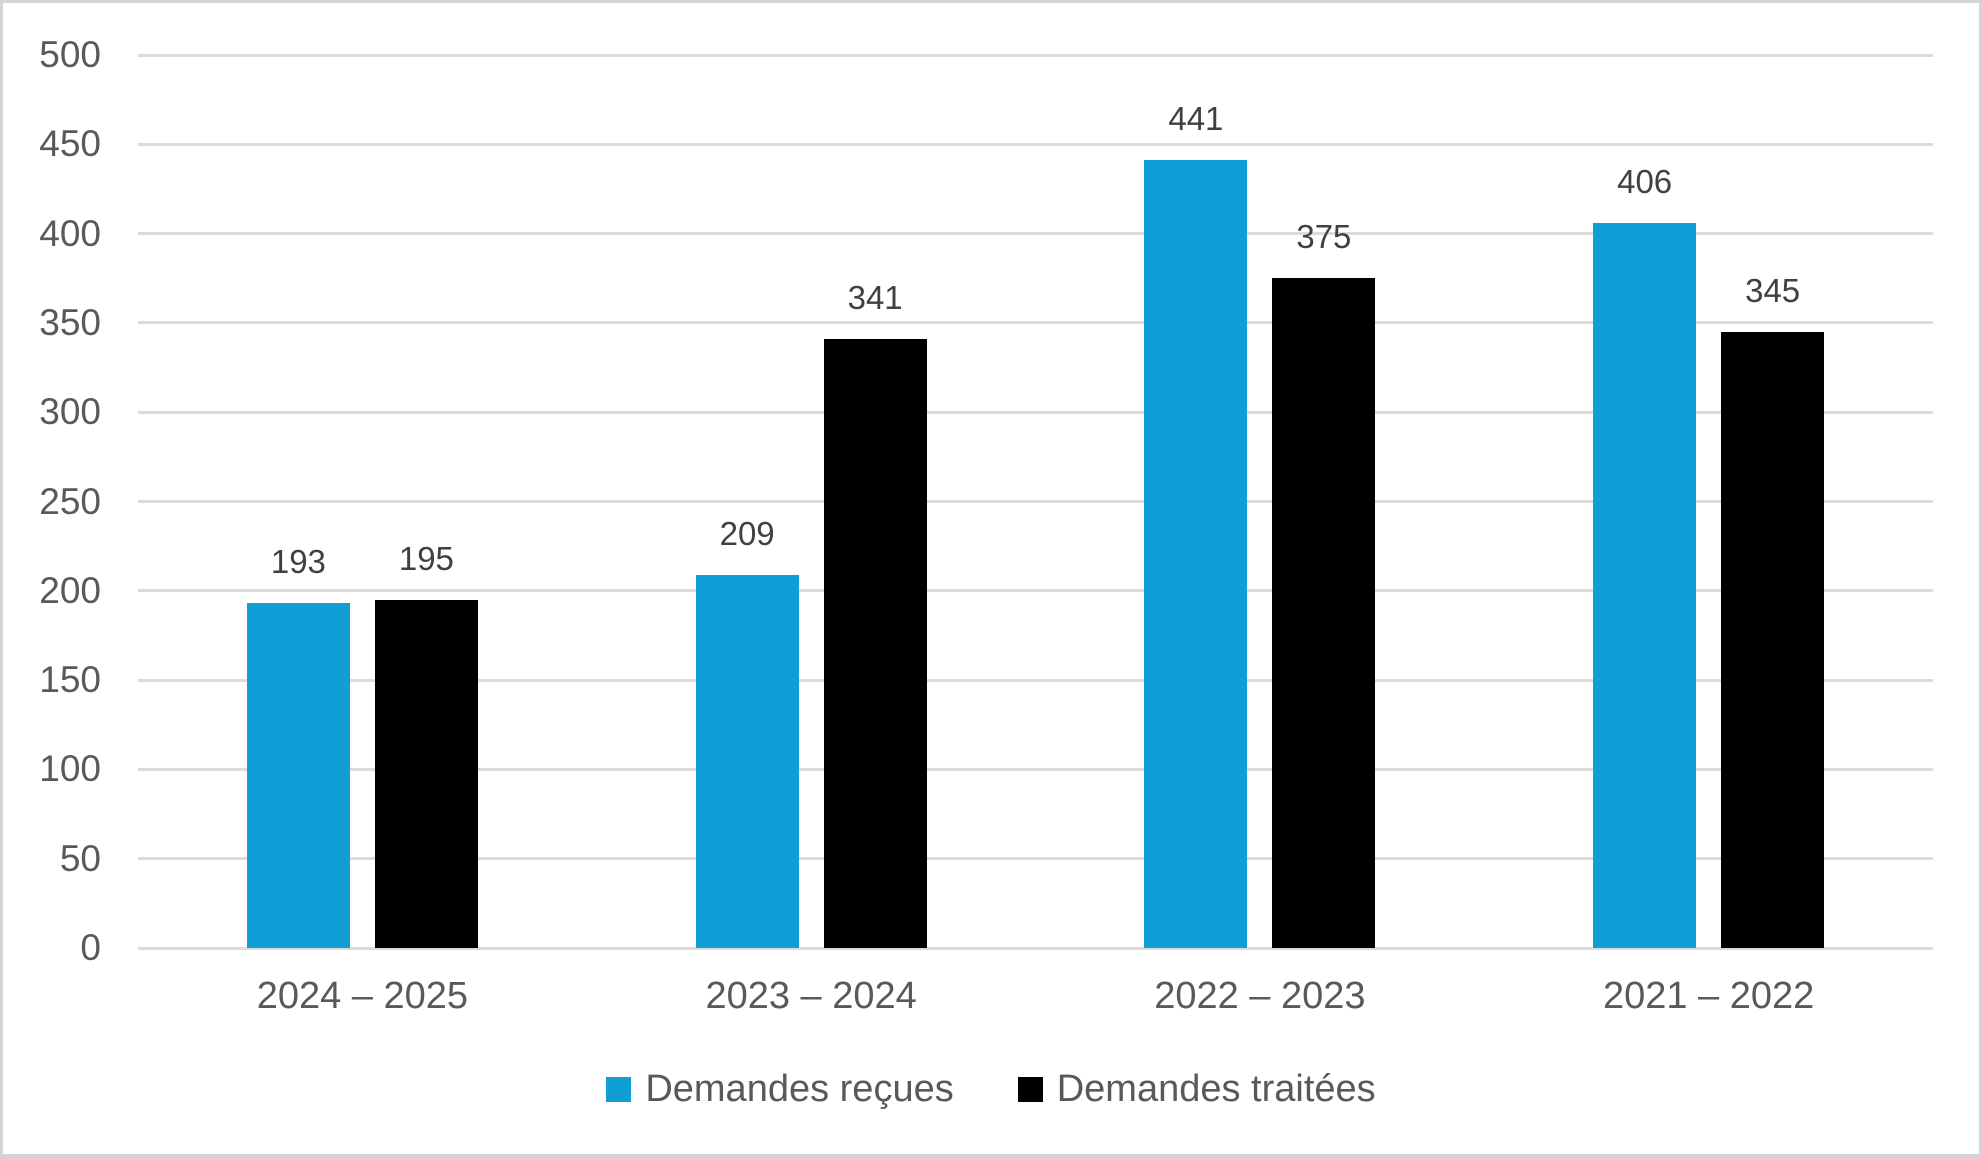 The height and width of the screenshot is (1157, 1982). Describe the element at coordinates (991, 1089) in the screenshot. I see `legend: Demandes reçues Demandes traitées` at that location.